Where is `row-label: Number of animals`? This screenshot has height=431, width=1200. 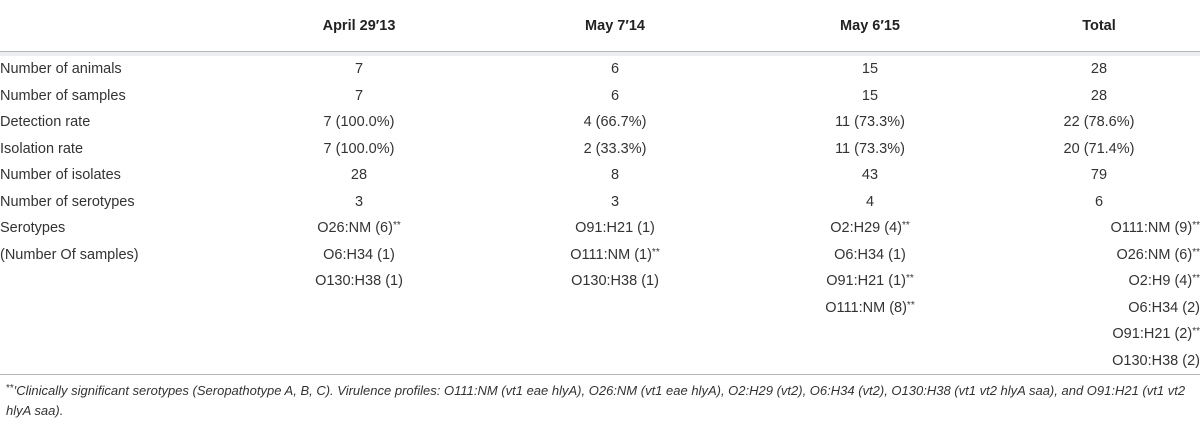
row-label: Number of animals is located at coordinates (61, 69).